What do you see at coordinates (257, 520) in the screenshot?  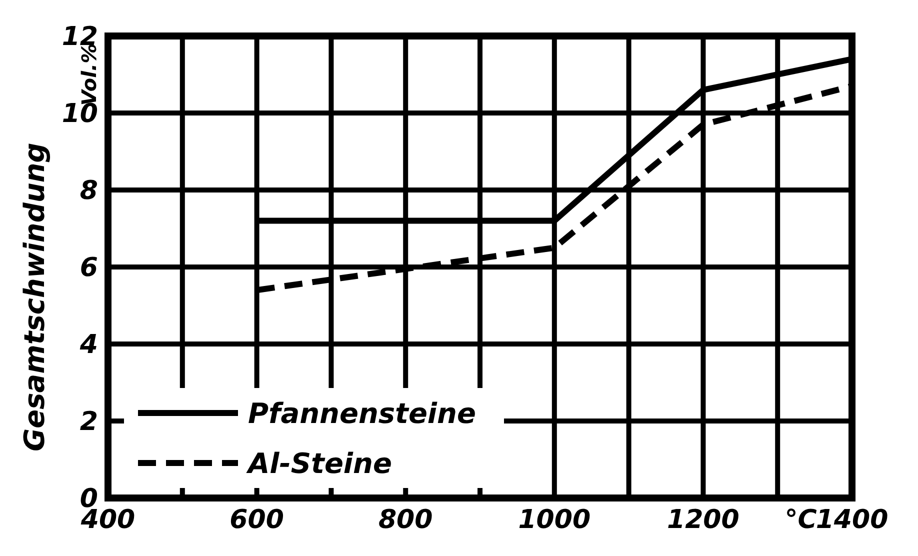 I see `x-tick-label: 600` at bounding box center [257, 520].